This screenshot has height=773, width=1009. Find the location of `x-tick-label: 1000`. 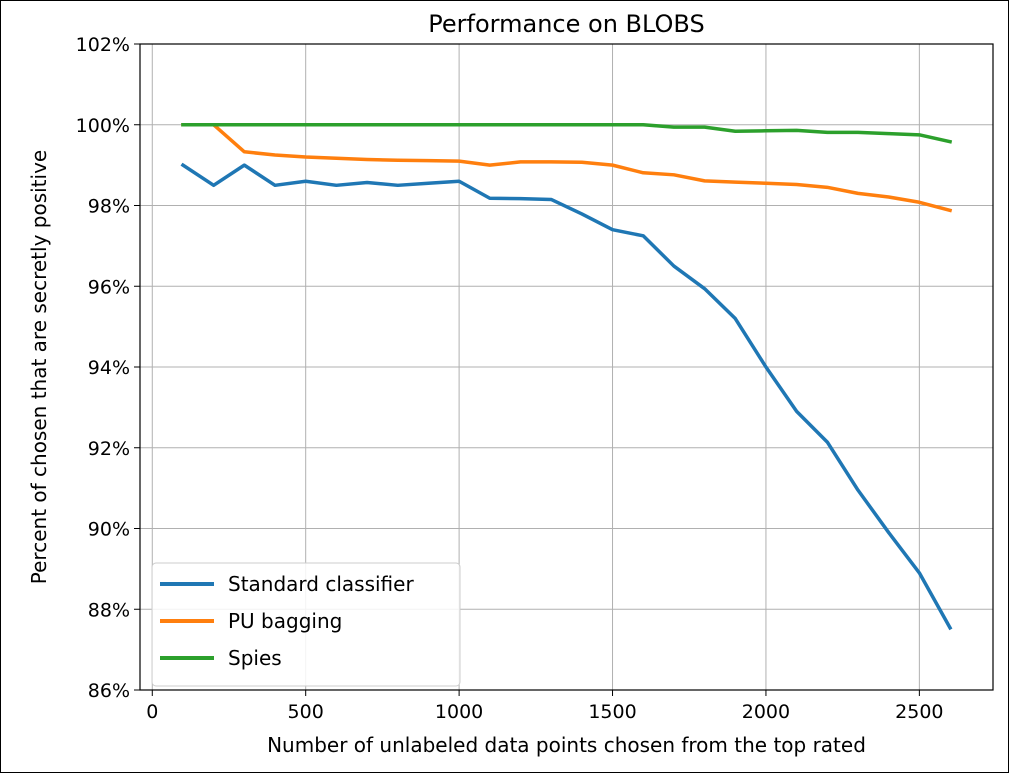

x-tick-label: 1000 is located at coordinates (459, 712).